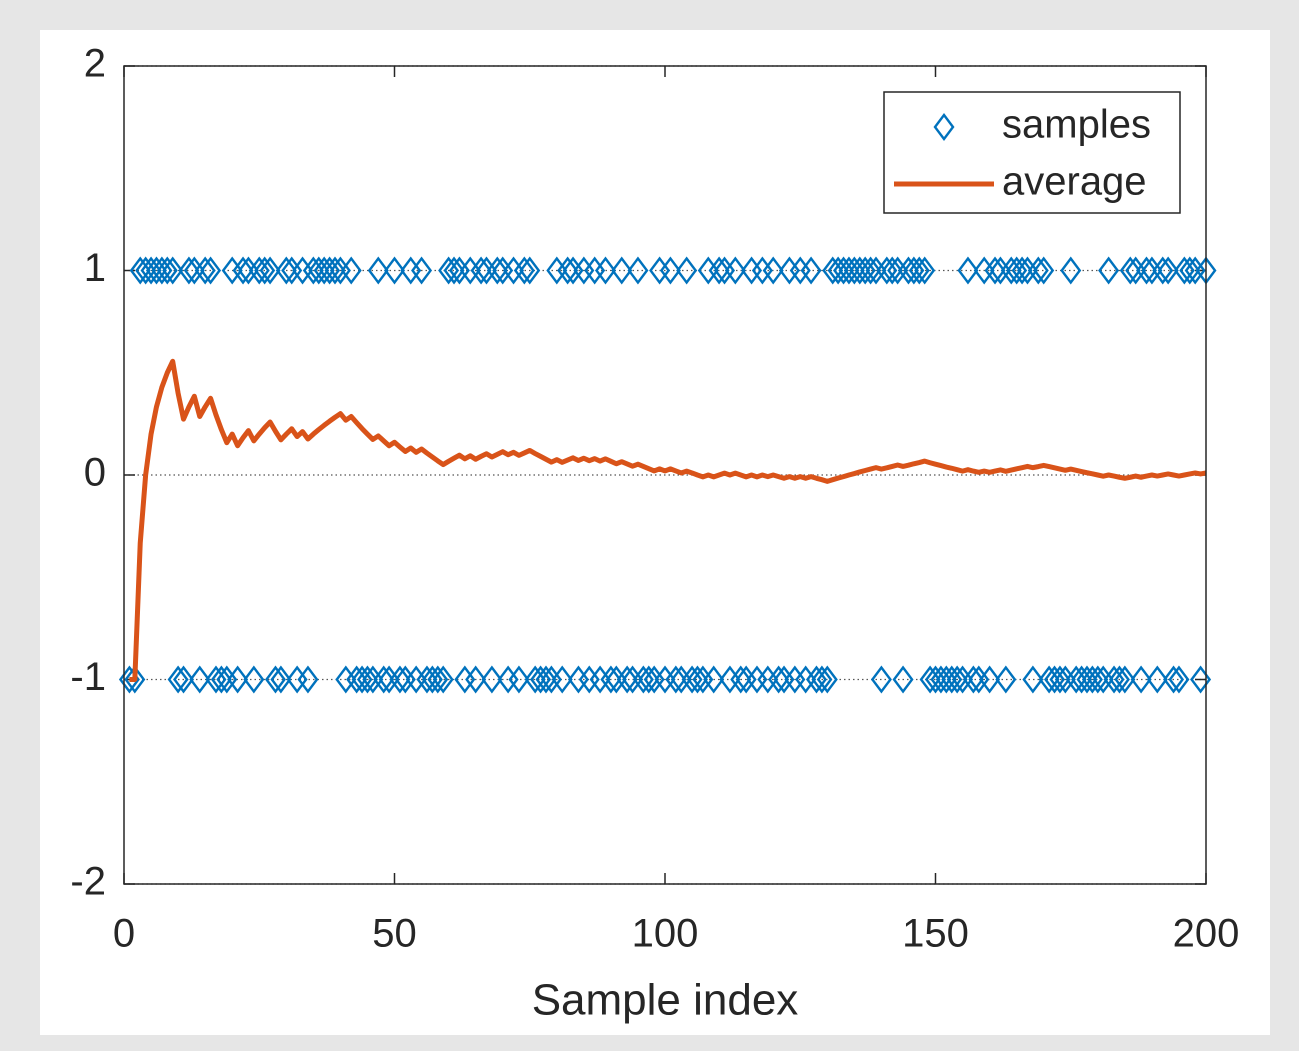 The image size is (1299, 1051). Describe the element at coordinates (1032, 152) in the screenshot. I see `legend-box` at that location.